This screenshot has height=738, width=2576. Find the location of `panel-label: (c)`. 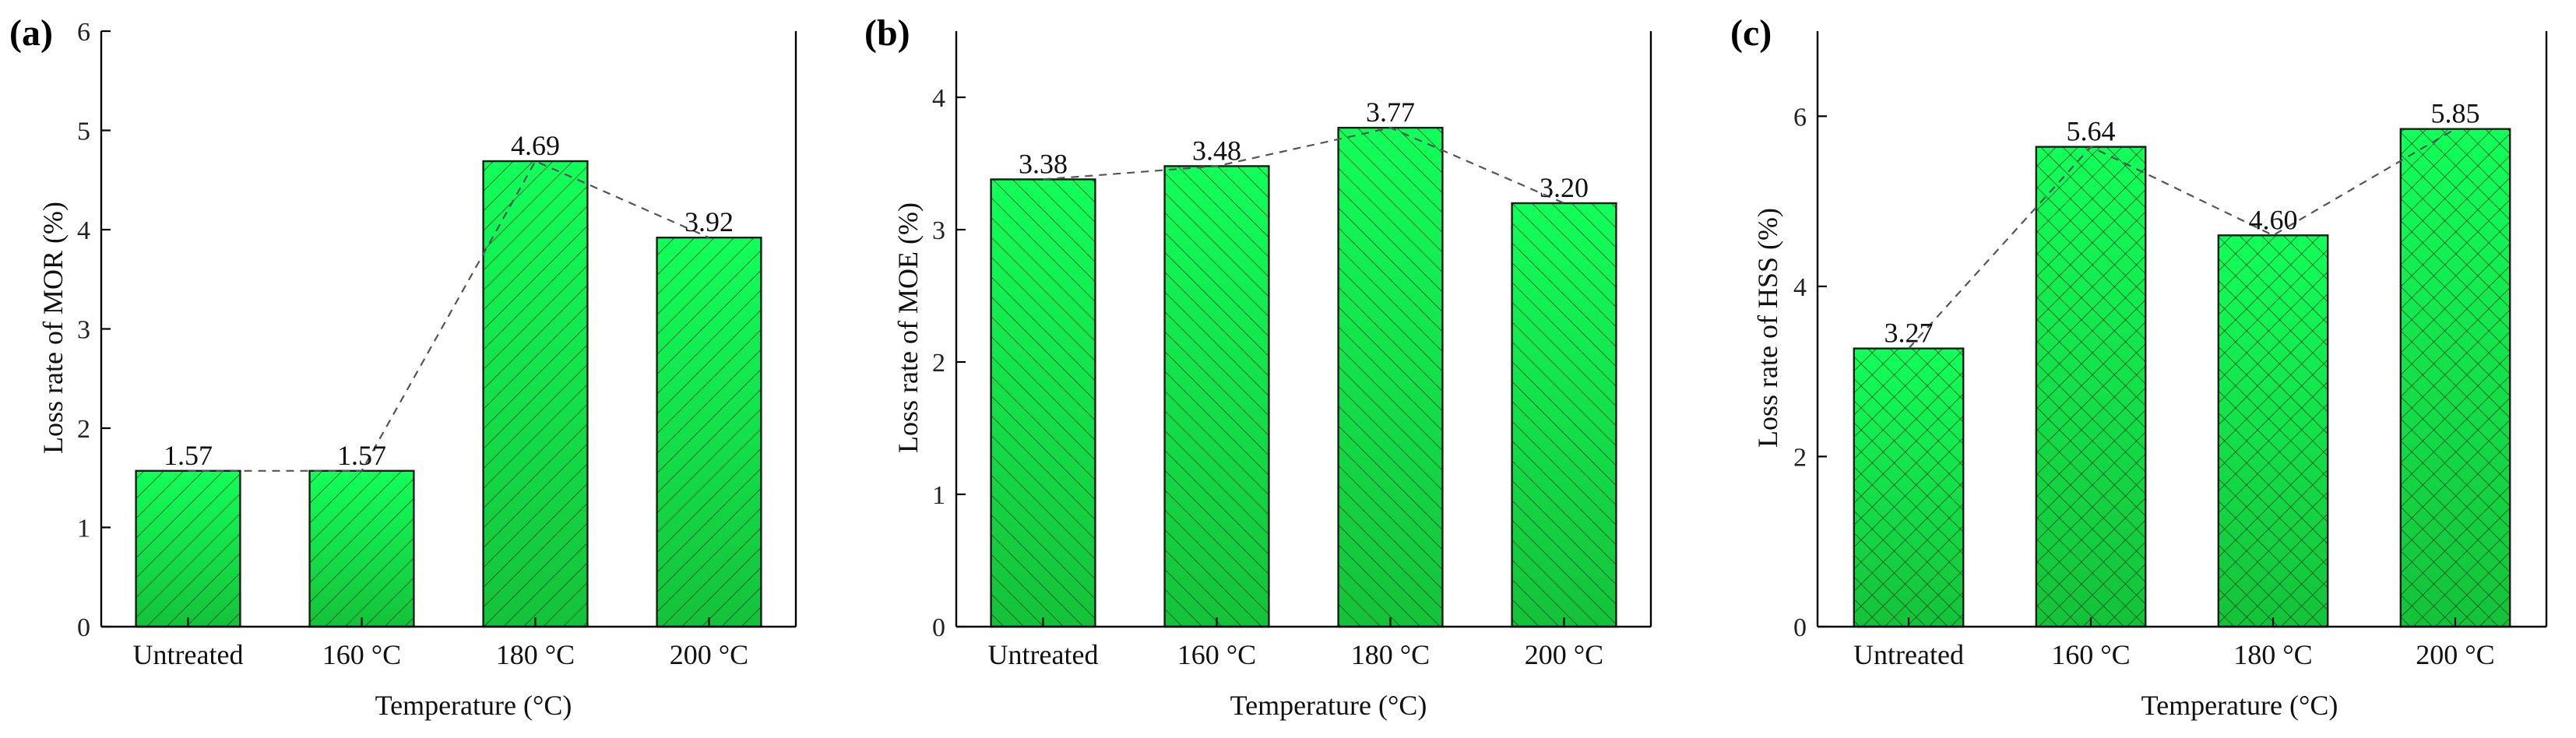

panel-label: (c) is located at coordinates (1751, 33).